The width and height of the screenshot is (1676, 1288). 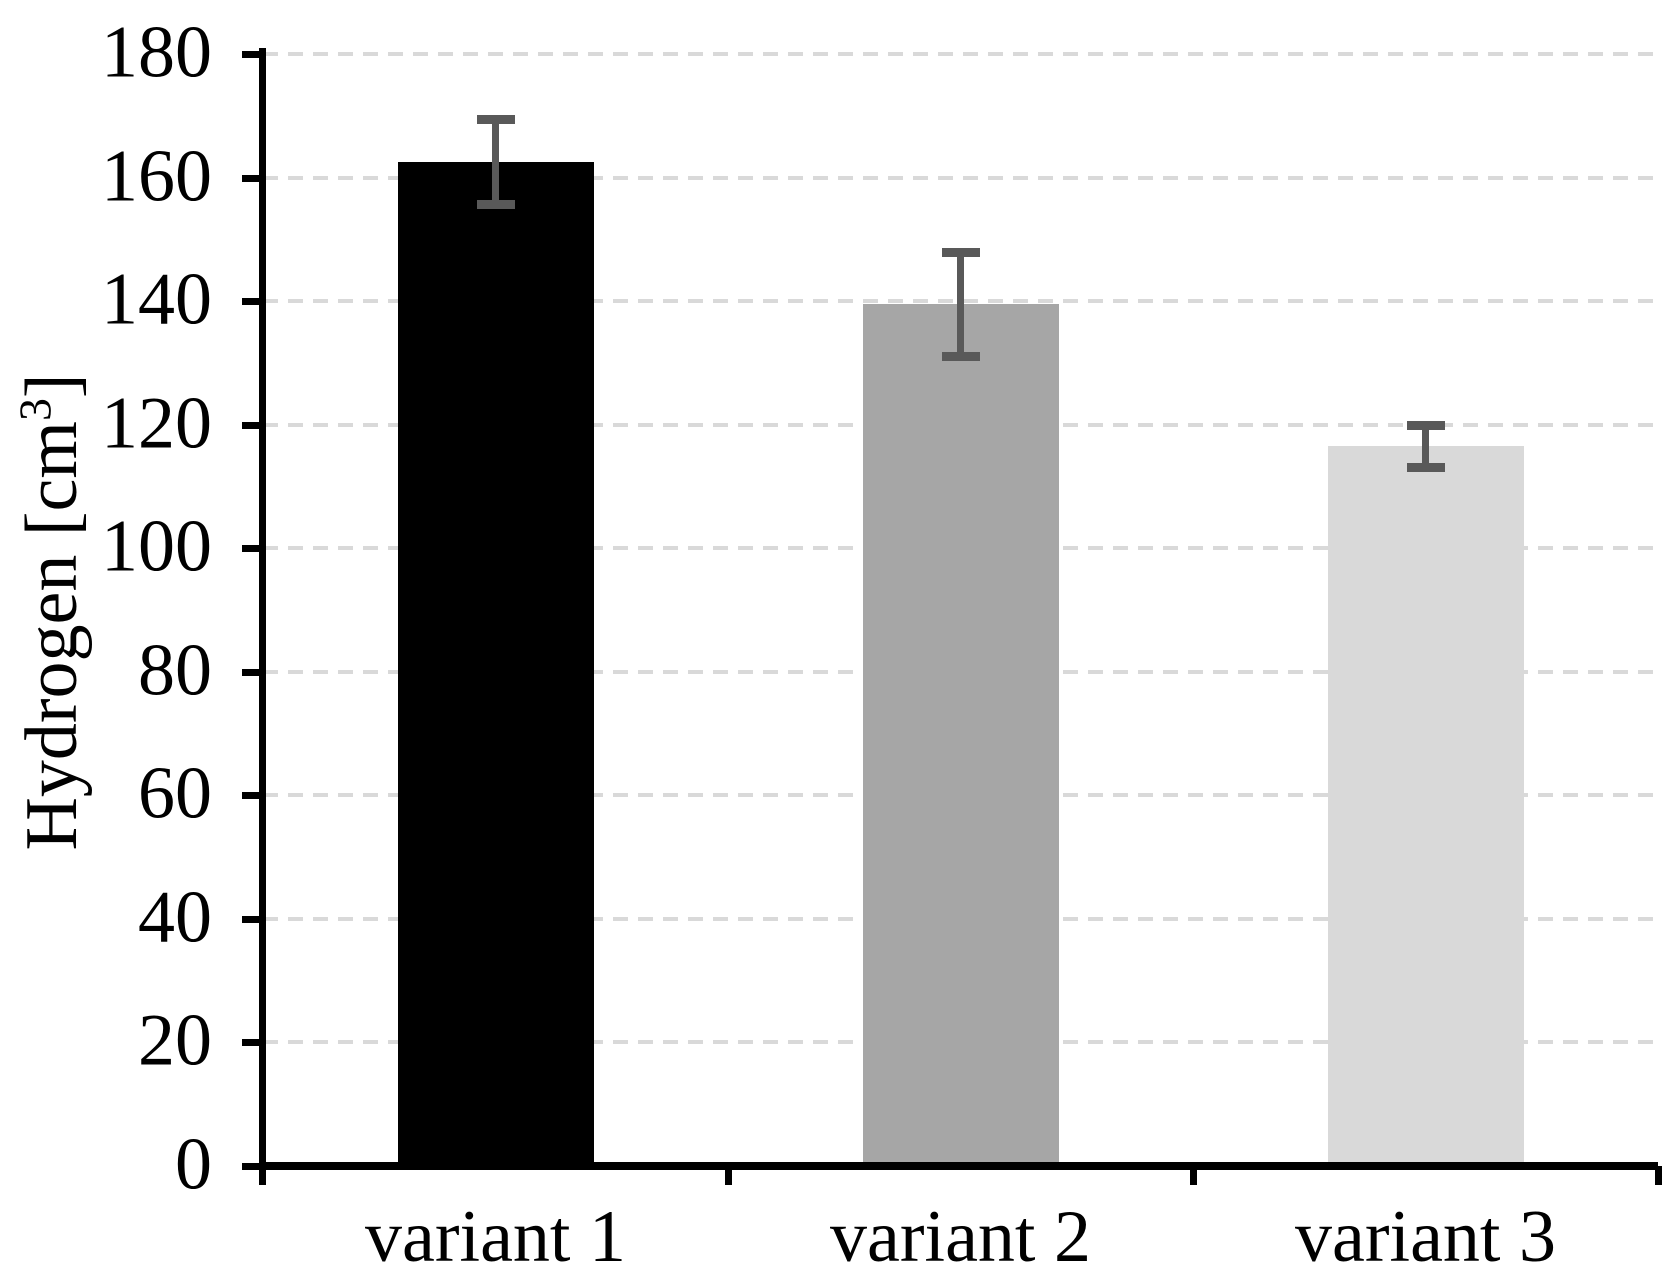 I want to click on category-label: variant 3, so click(x=1425, y=1237).